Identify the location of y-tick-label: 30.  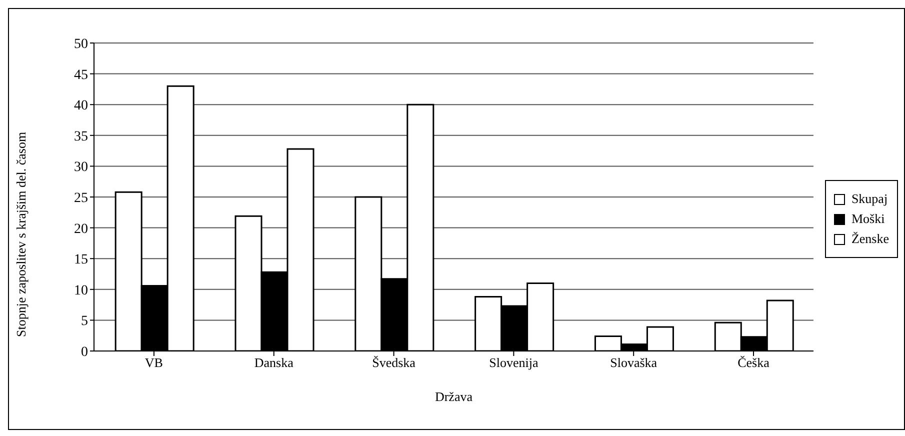
(81, 168).